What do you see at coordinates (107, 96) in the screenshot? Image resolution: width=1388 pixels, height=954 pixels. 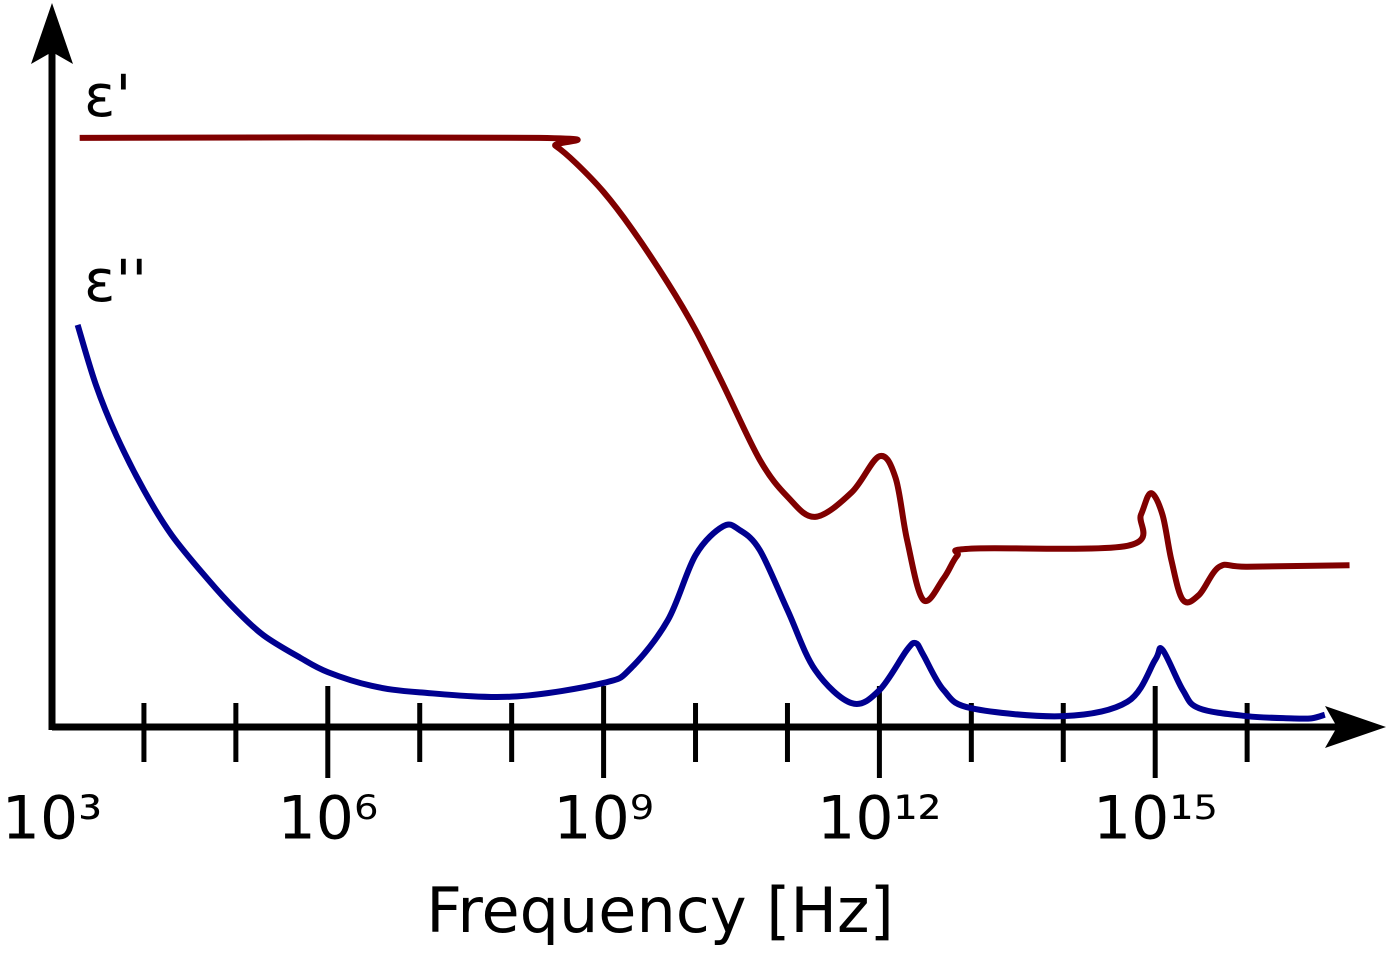 I see `series-label: ε'` at bounding box center [107, 96].